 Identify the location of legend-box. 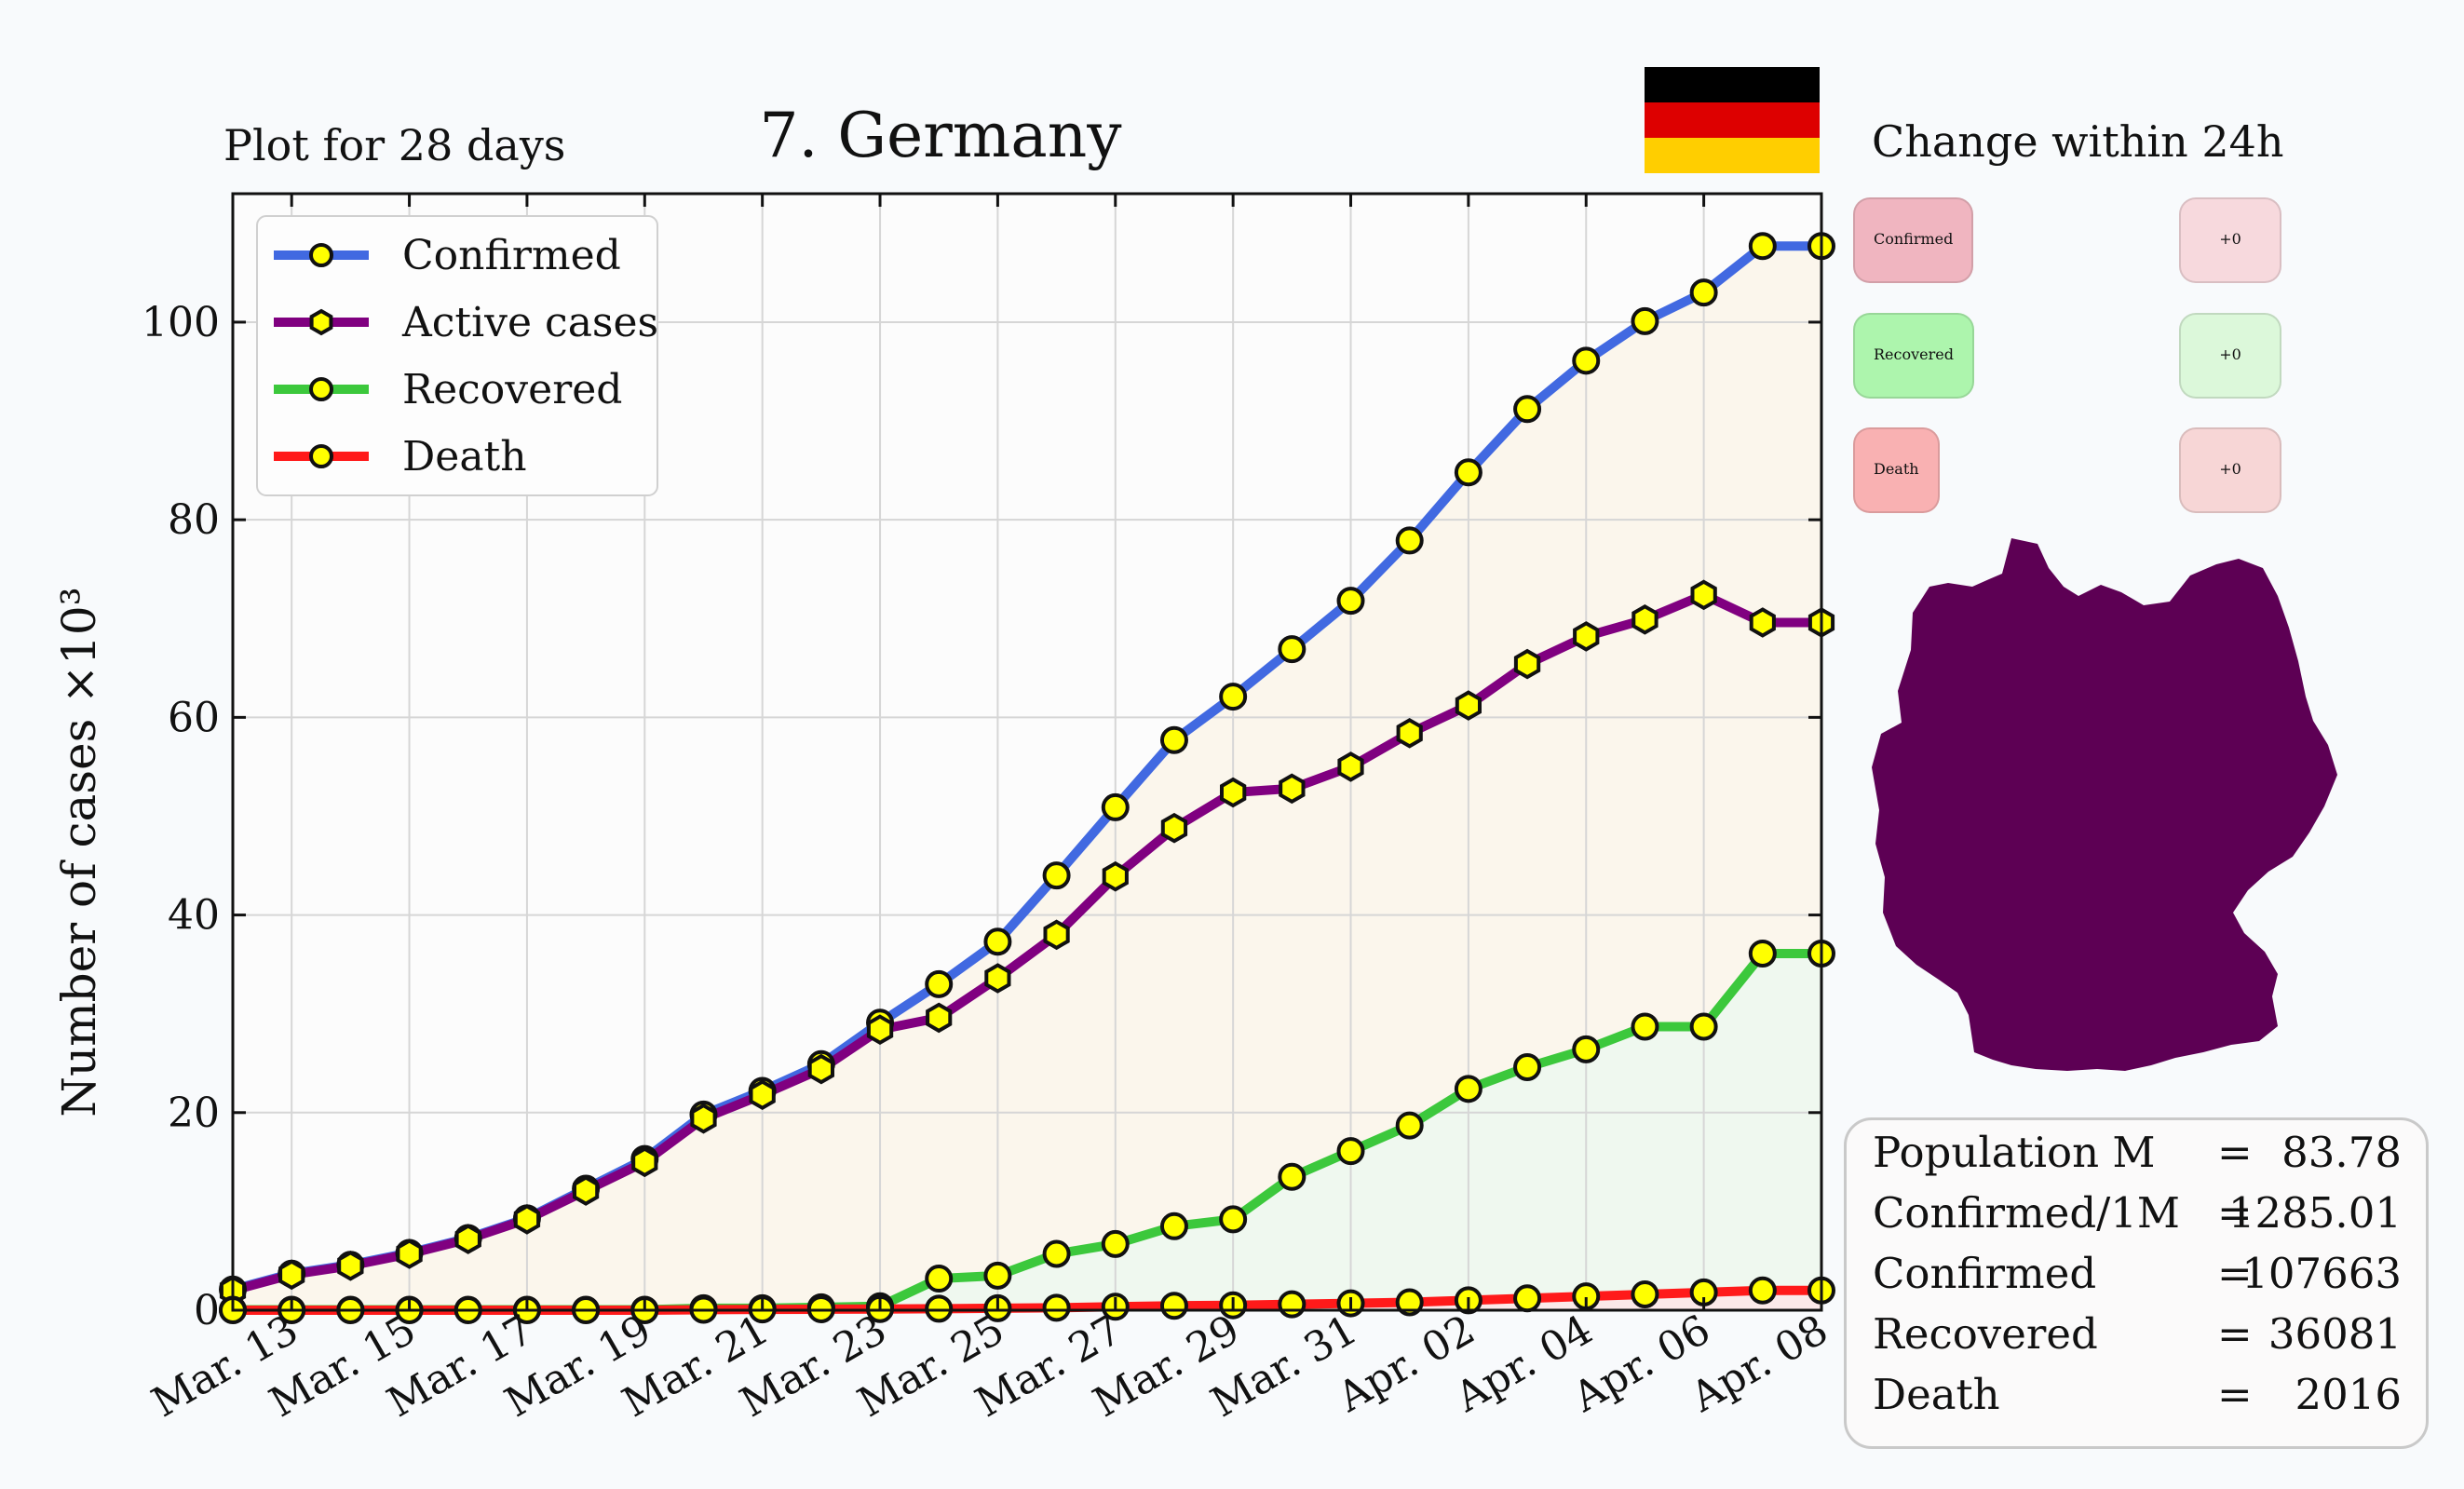
(457, 355).